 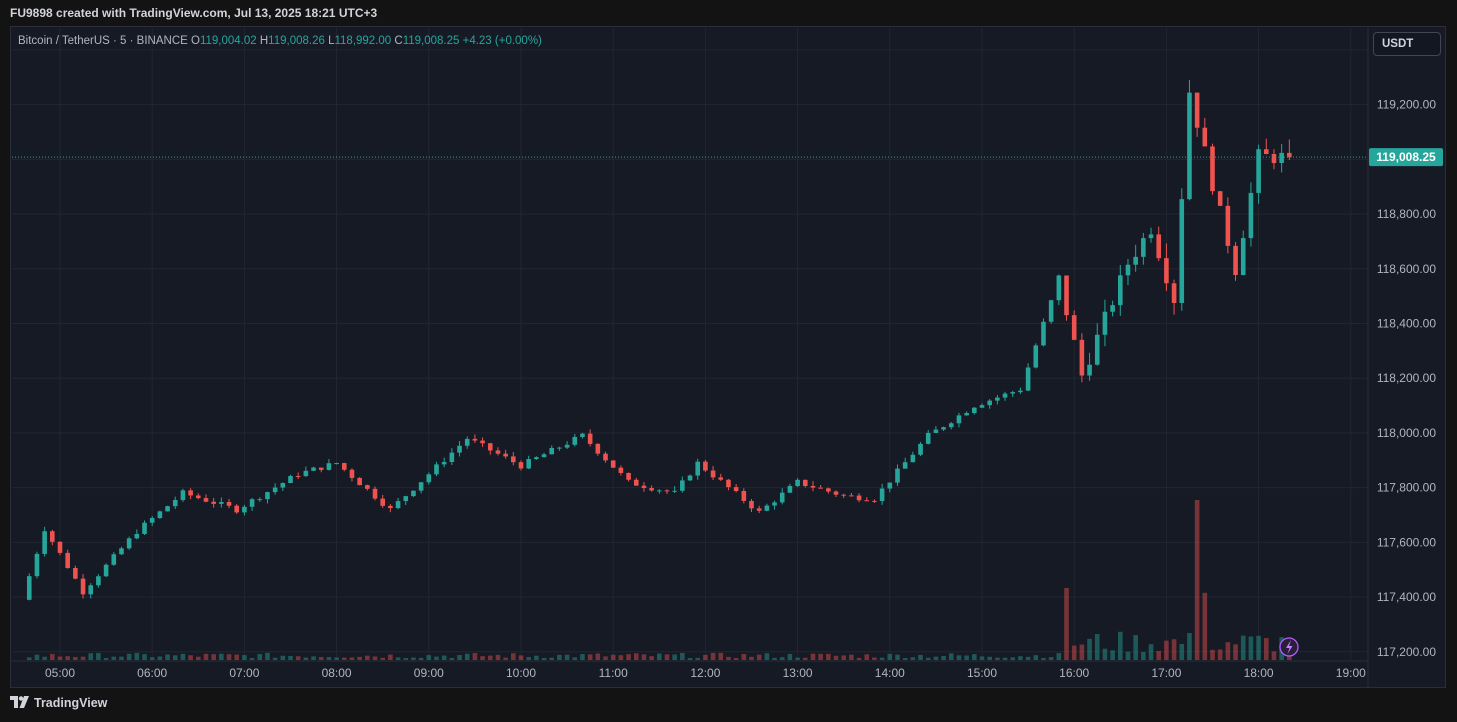 What do you see at coordinates (1351, 673) in the screenshot?
I see `time-tick-label: 19:00` at bounding box center [1351, 673].